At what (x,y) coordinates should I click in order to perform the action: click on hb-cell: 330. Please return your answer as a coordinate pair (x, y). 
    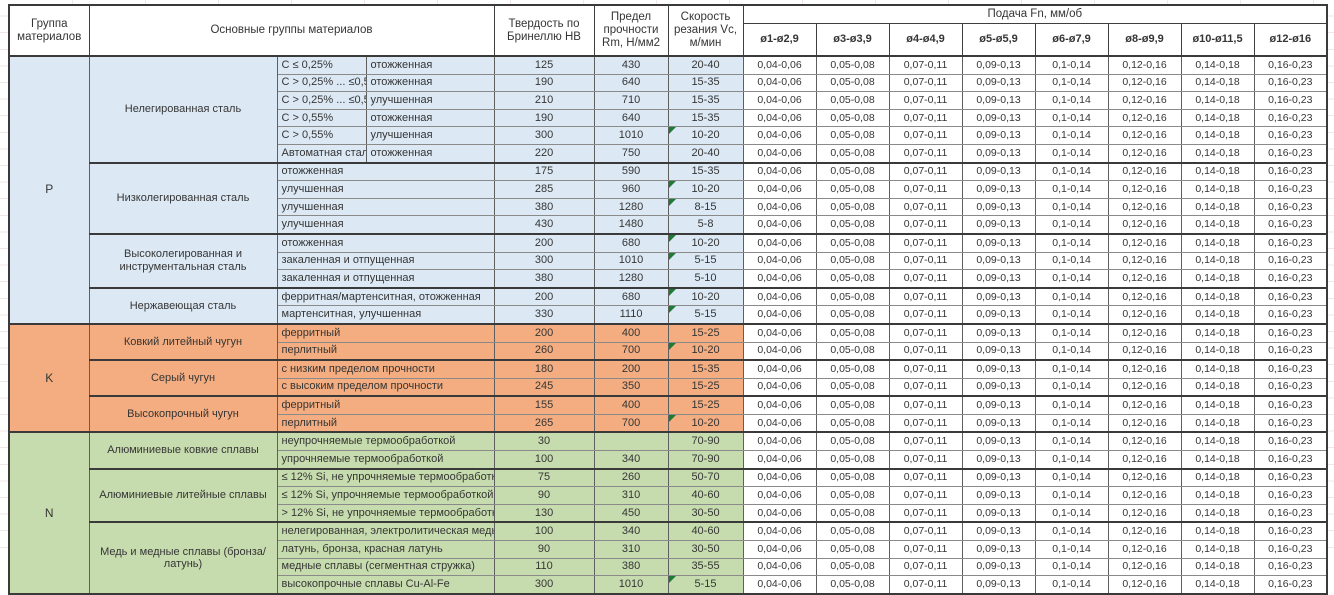
    Looking at the image, I should click on (544, 315).